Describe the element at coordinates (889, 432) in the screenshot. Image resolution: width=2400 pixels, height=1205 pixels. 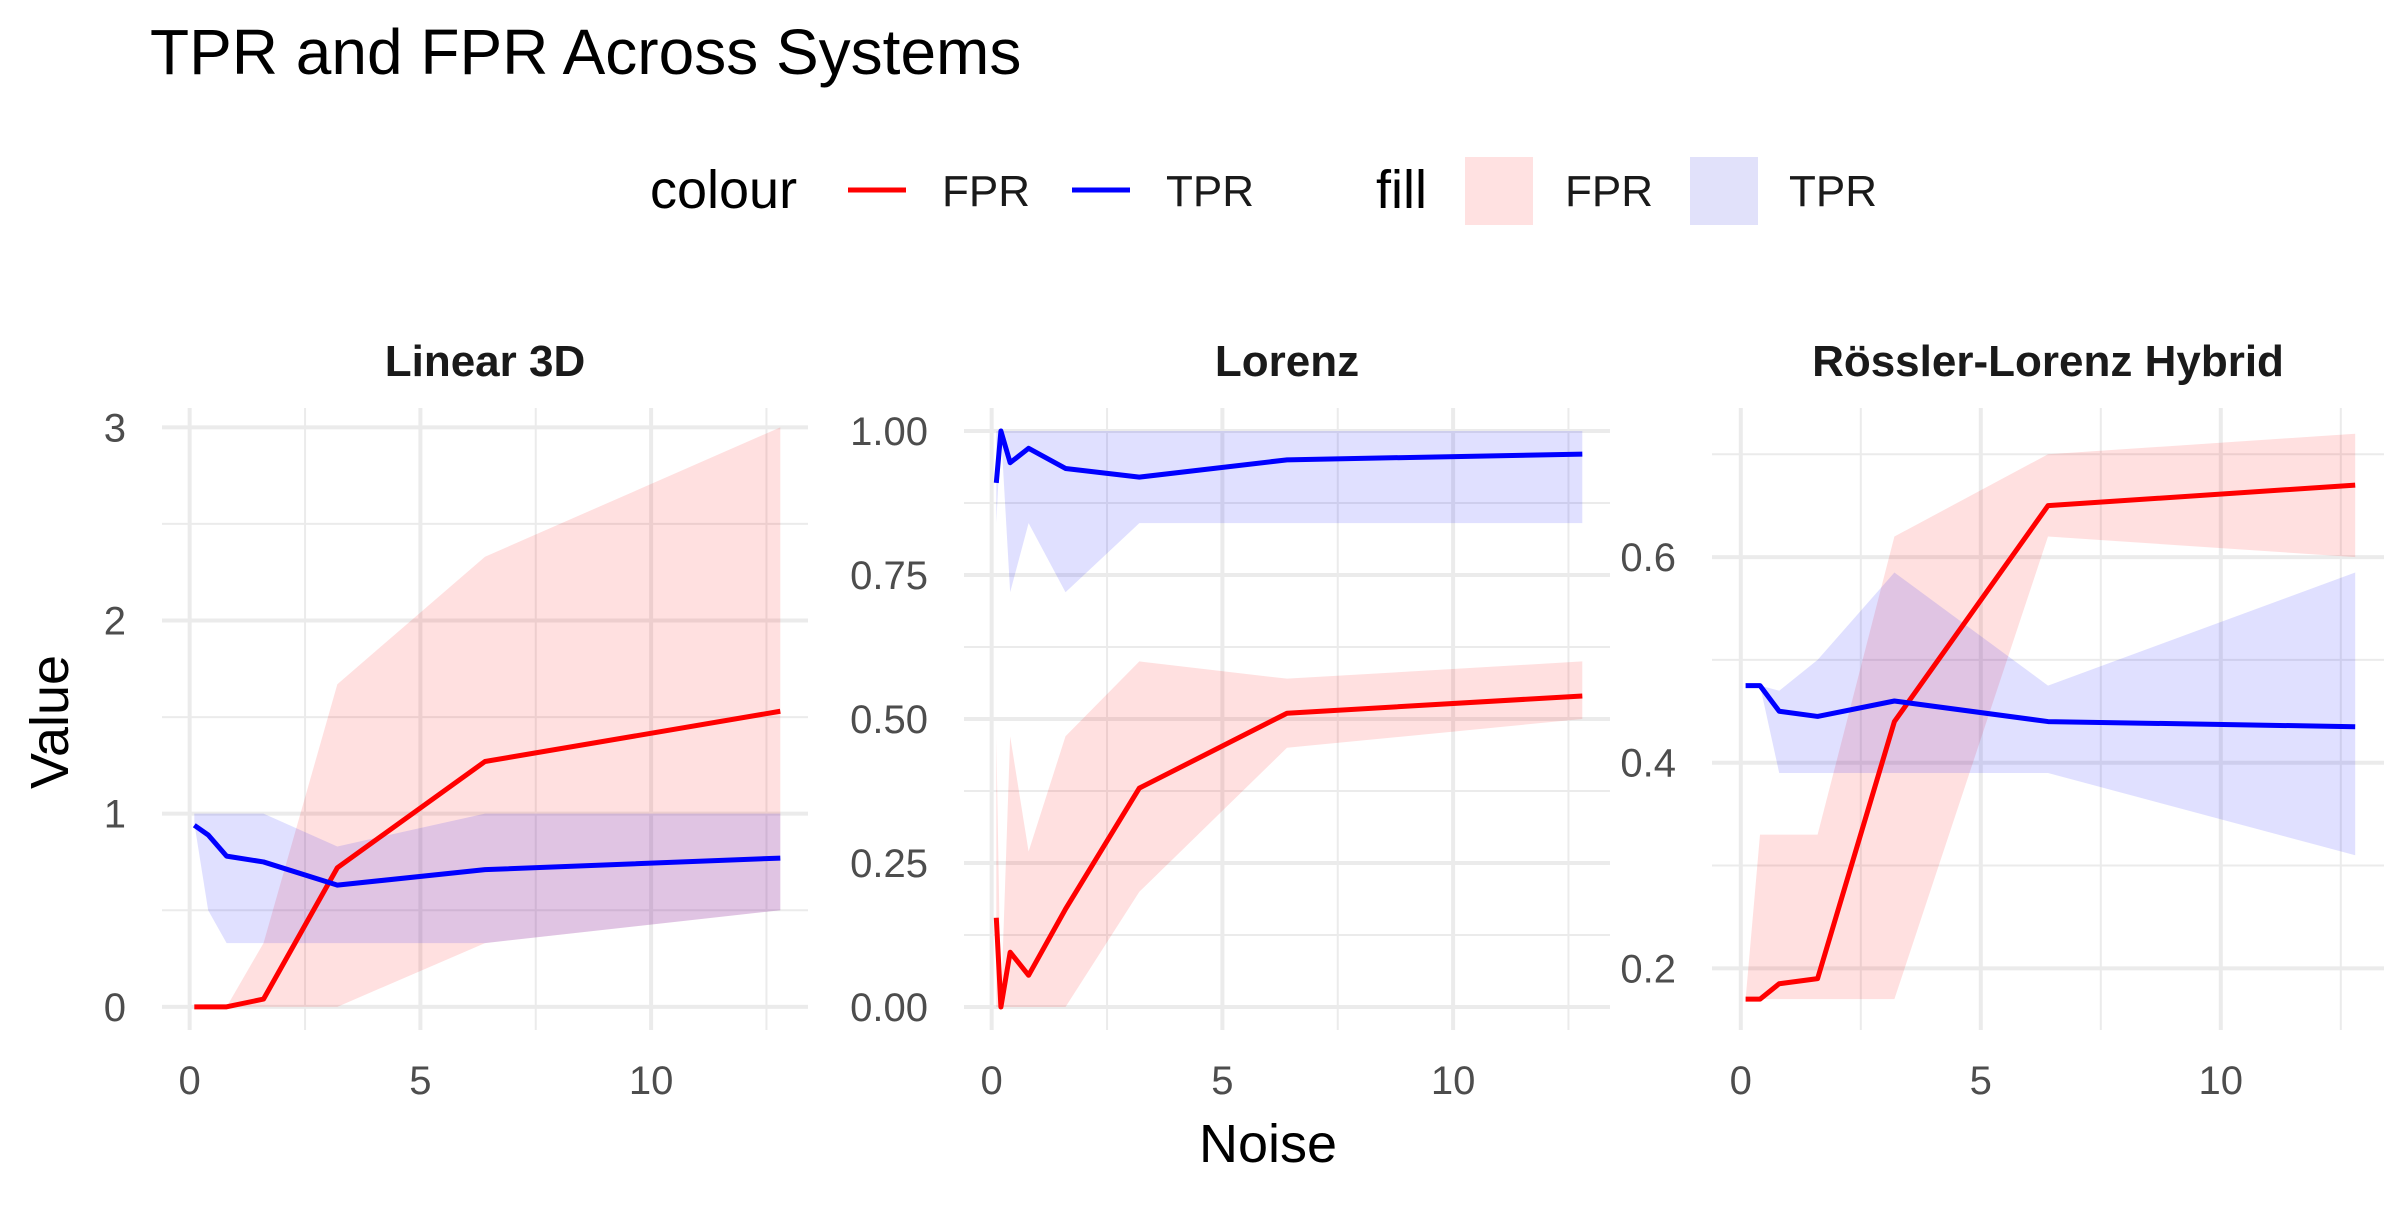
I see `y-tick-label: 1.00` at that location.